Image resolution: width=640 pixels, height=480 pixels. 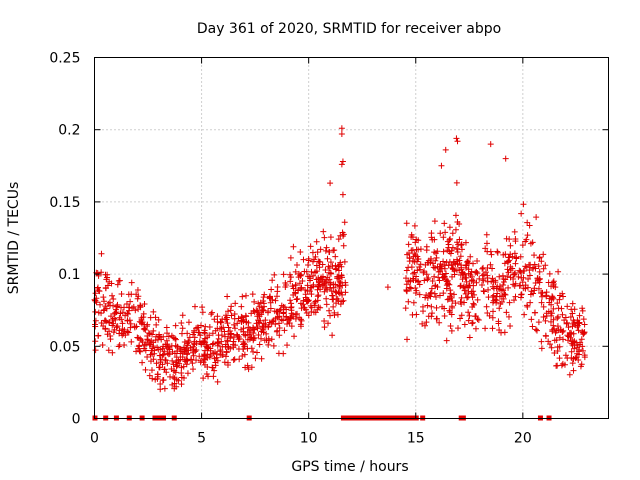 What do you see at coordinates (201, 439) in the screenshot?
I see `x-tick-label: 5` at bounding box center [201, 439].